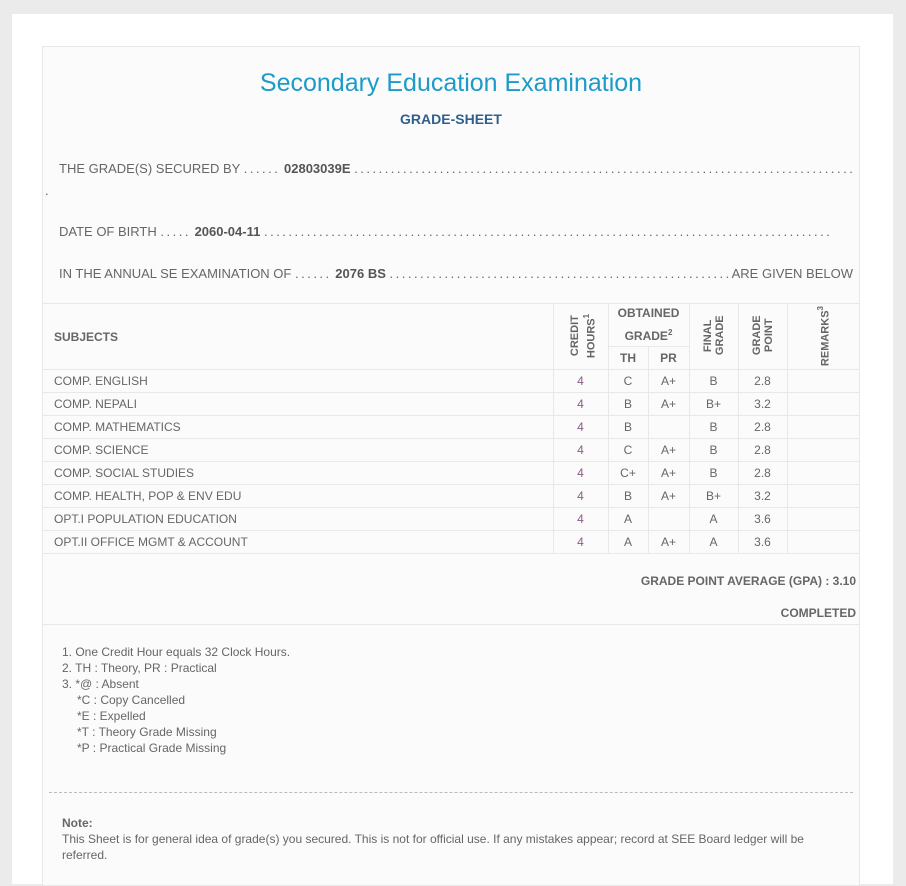 The height and width of the screenshot is (886, 906). What do you see at coordinates (298, 542) in the screenshot?
I see `subject-cell: OPT.II OFFICE MGMT & ACCOUNT` at bounding box center [298, 542].